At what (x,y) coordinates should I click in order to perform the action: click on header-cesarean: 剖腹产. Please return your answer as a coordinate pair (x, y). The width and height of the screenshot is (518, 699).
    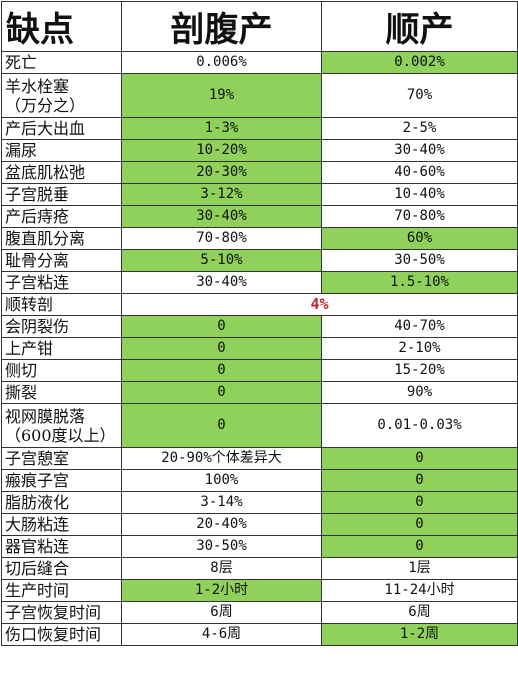
    Looking at the image, I should click on (221, 26).